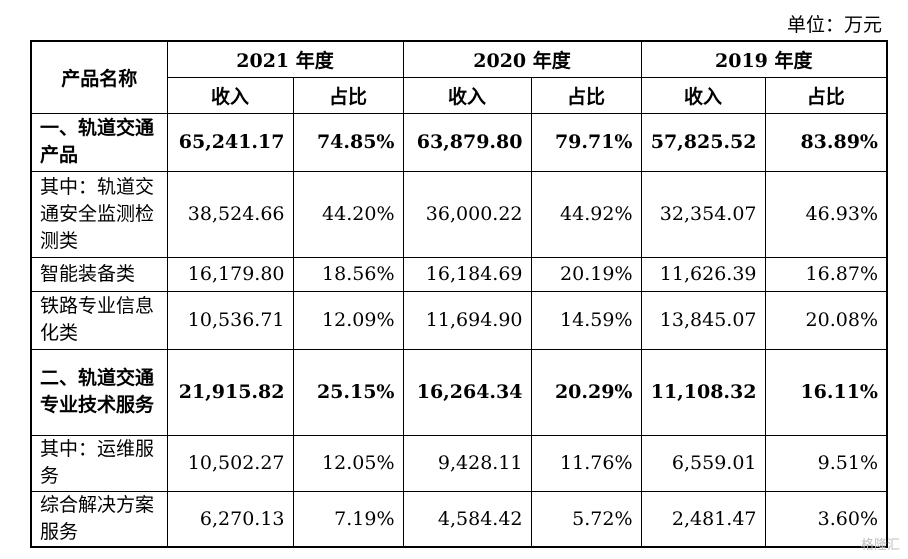  I want to click on ratio-cell: 20.08%, so click(826, 320).